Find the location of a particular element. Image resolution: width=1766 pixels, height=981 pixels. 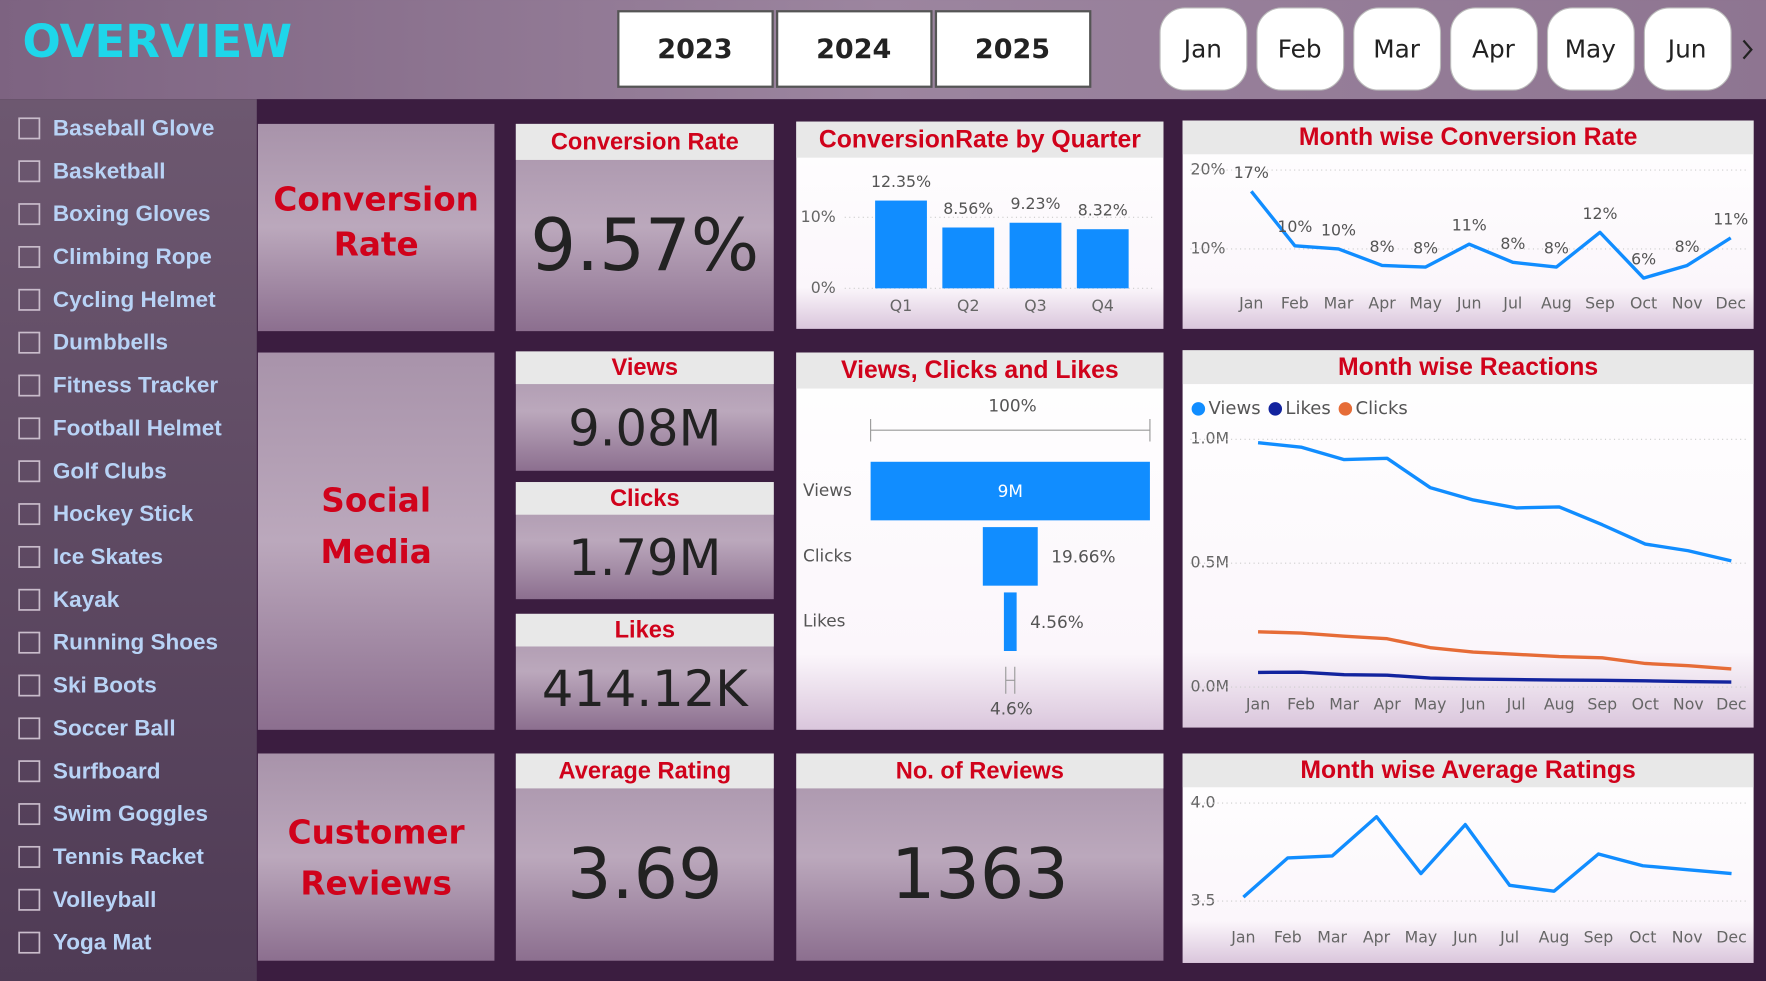

section-label: Media is located at coordinates (376, 552).